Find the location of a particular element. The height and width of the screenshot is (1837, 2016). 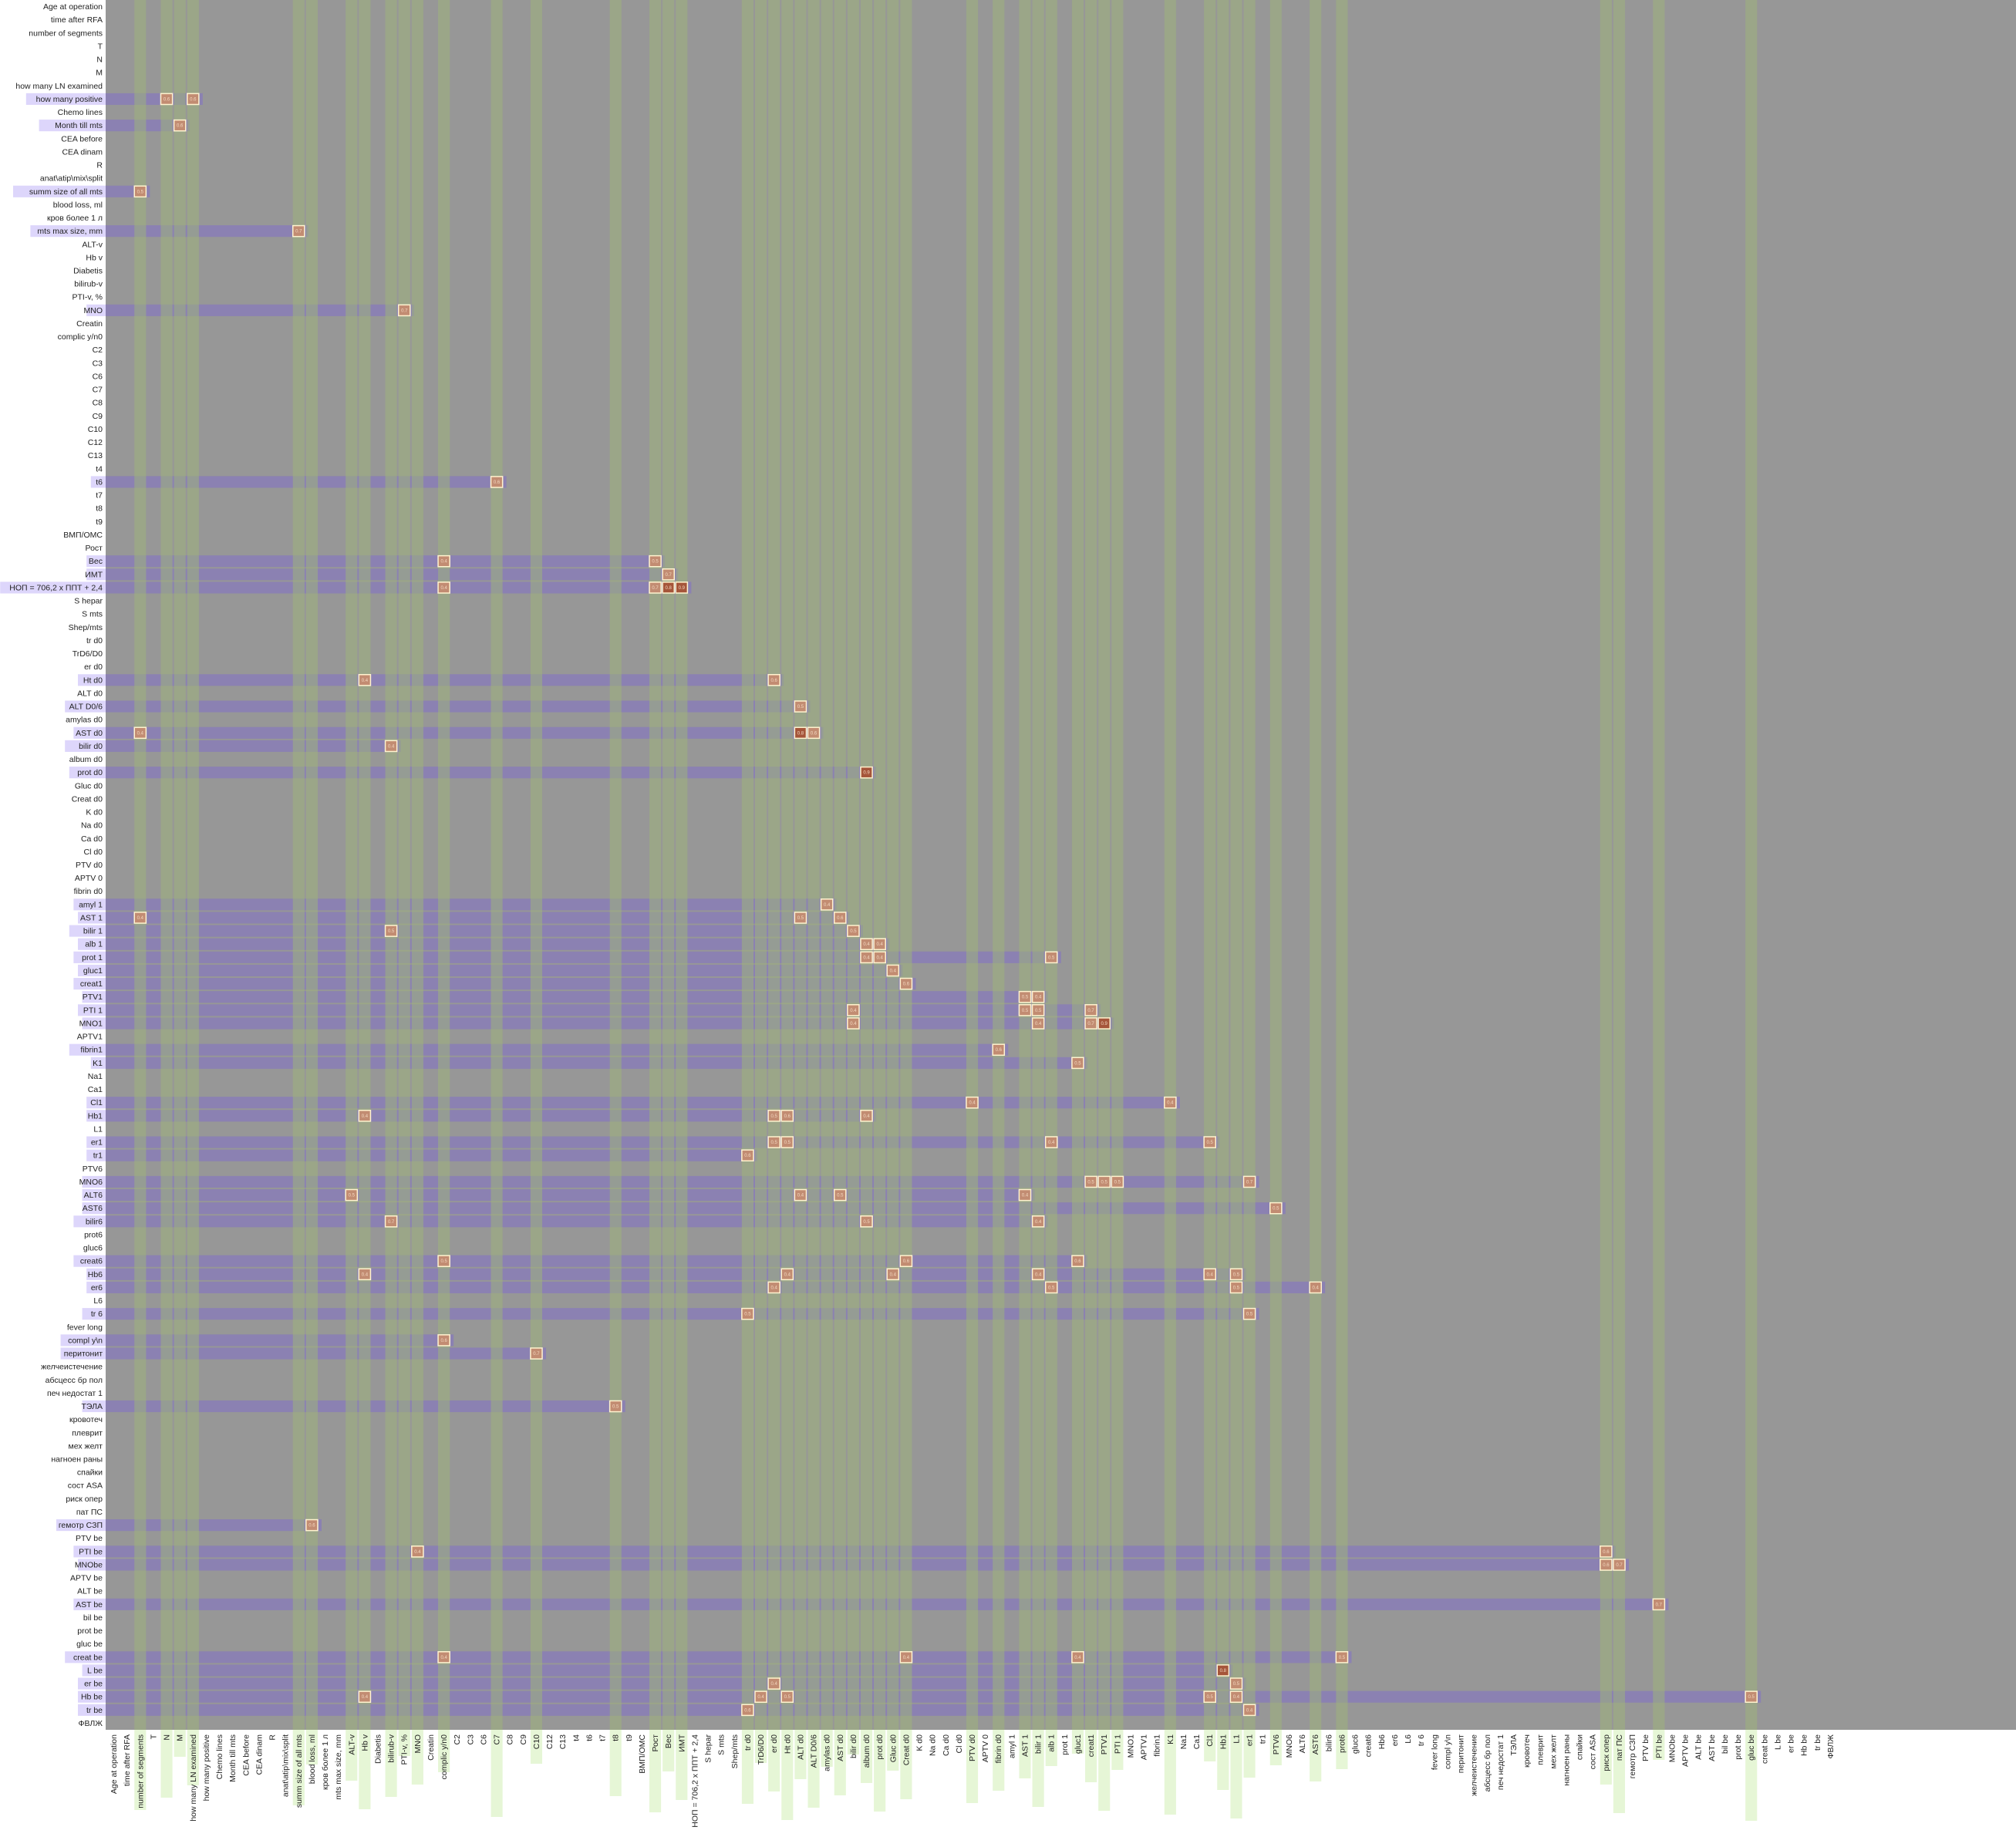

row-label: t9 is located at coordinates (100, 522).